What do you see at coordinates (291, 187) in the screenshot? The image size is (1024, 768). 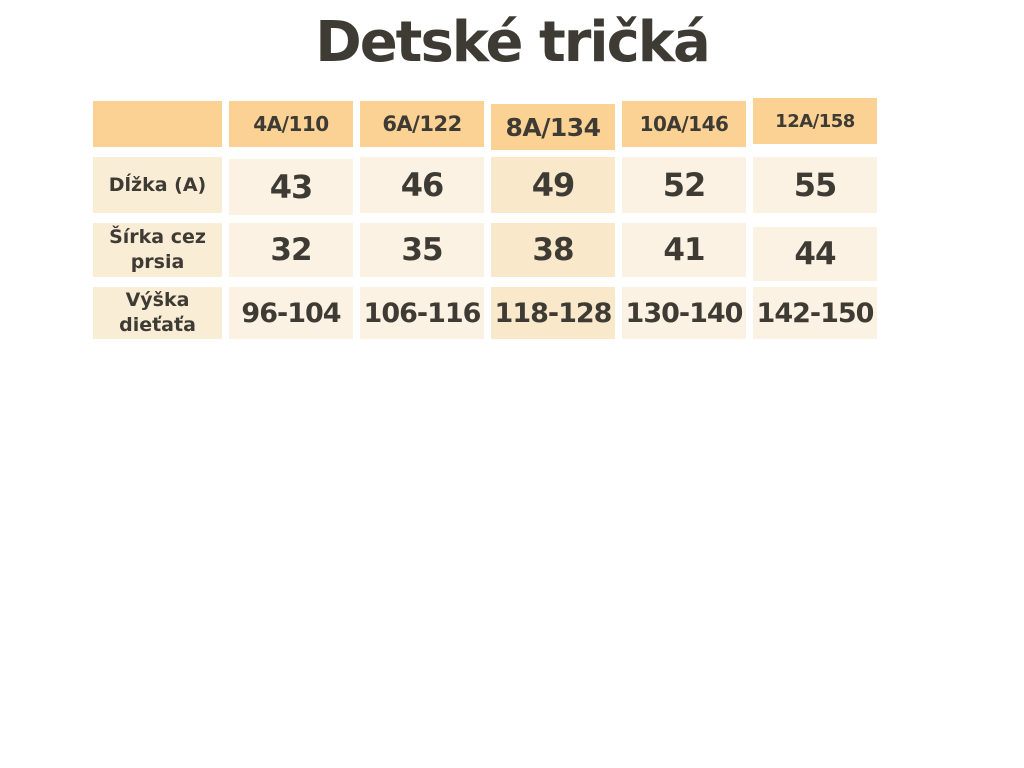 I see `size-cell-length-4a110: 43` at bounding box center [291, 187].